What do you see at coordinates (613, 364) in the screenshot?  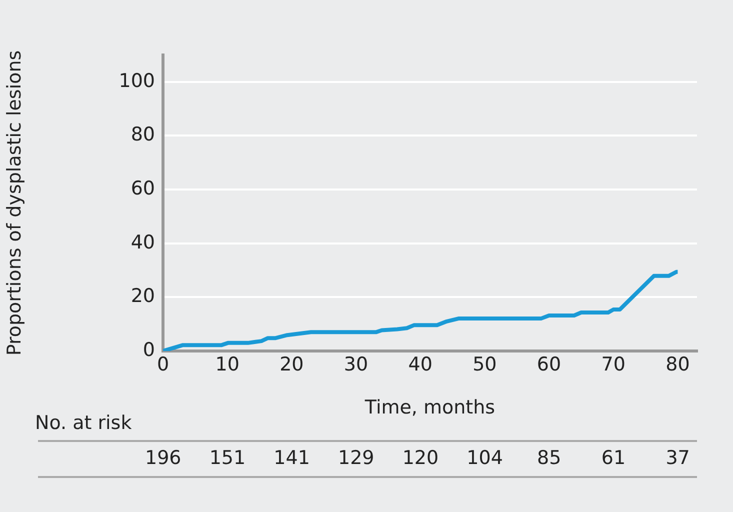 I see `x-tick-label: 70` at bounding box center [613, 364].